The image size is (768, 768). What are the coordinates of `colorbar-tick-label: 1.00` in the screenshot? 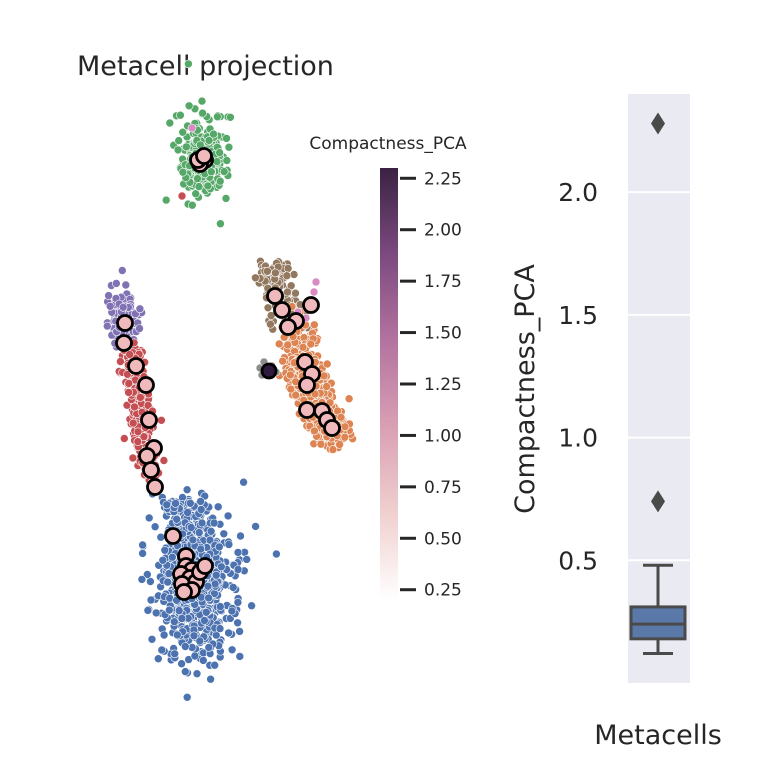 It's located at (443, 436).